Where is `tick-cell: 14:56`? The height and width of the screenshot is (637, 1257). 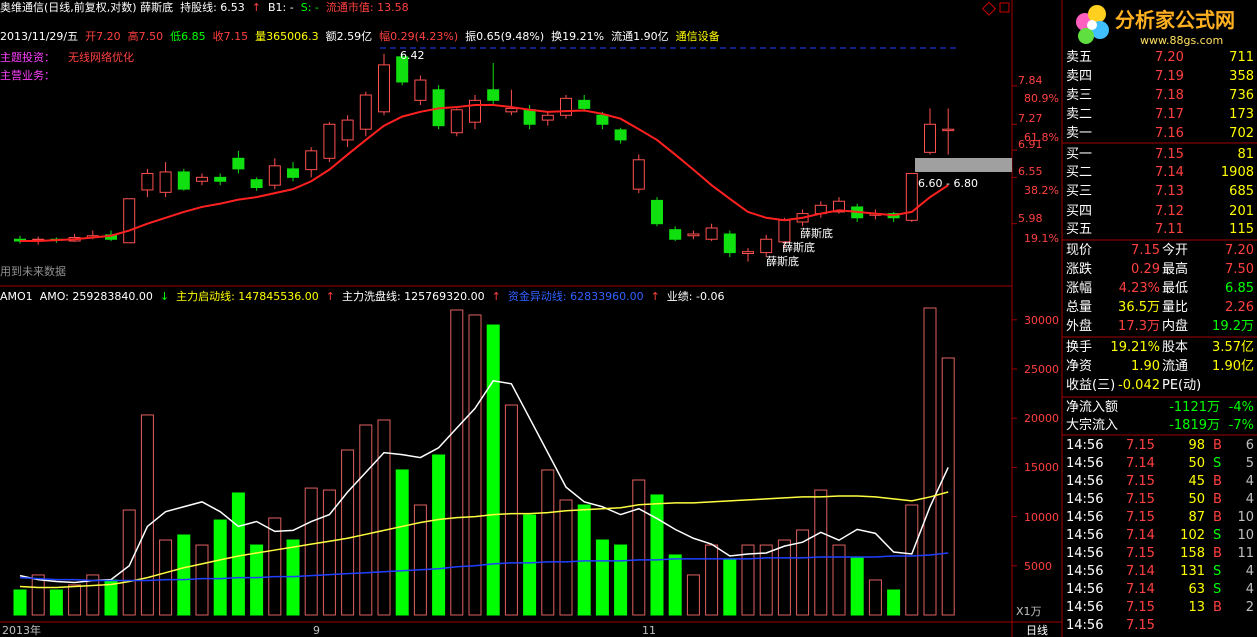 tick-cell: 14:56 is located at coordinates (1085, 607).